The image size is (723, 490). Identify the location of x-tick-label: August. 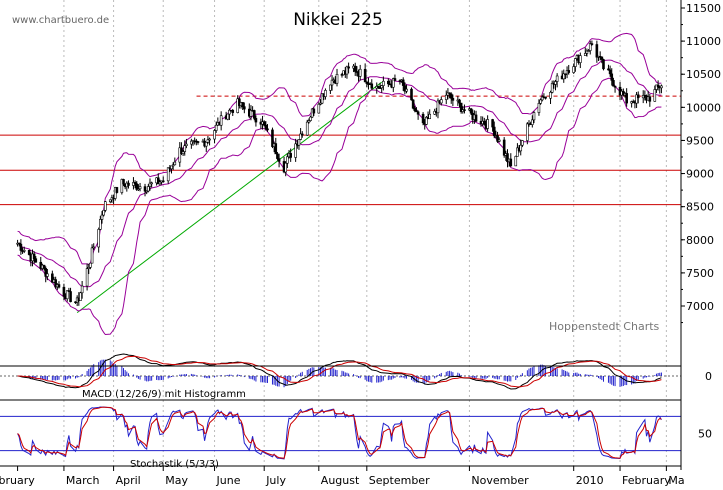
(340, 480).